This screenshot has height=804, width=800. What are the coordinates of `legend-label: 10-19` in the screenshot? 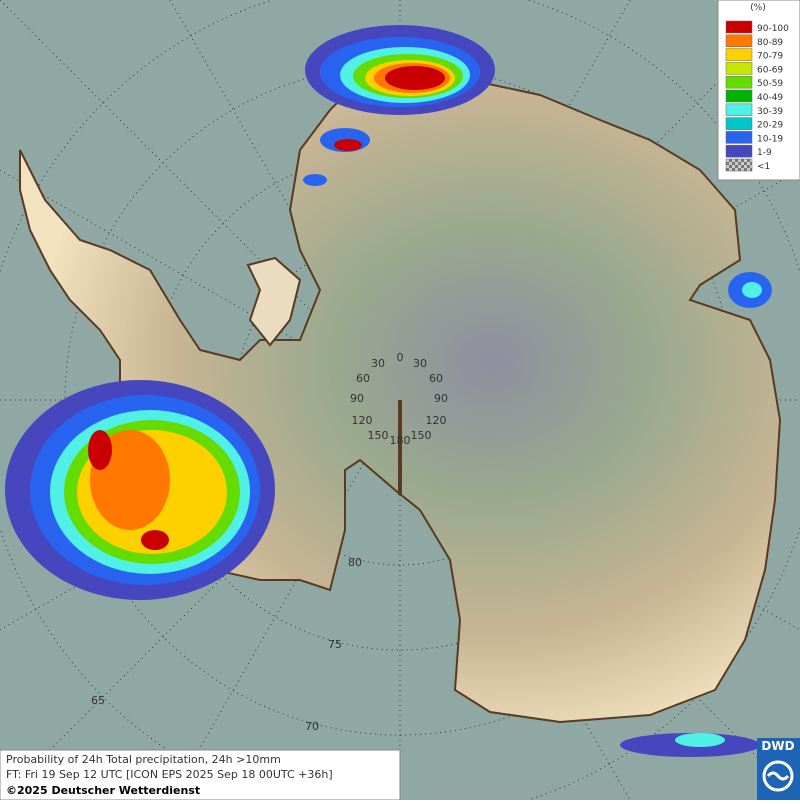 It's located at (770, 139).